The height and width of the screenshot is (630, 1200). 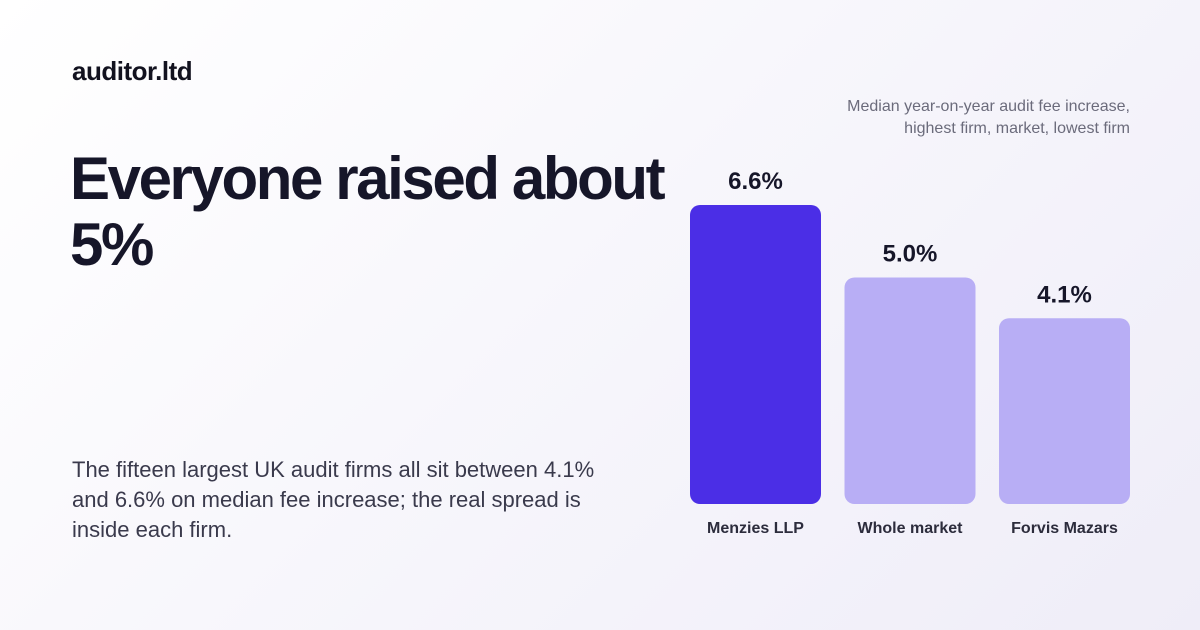 I want to click on bar-category-label-2: Forvis Mazars, so click(x=1064, y=528).